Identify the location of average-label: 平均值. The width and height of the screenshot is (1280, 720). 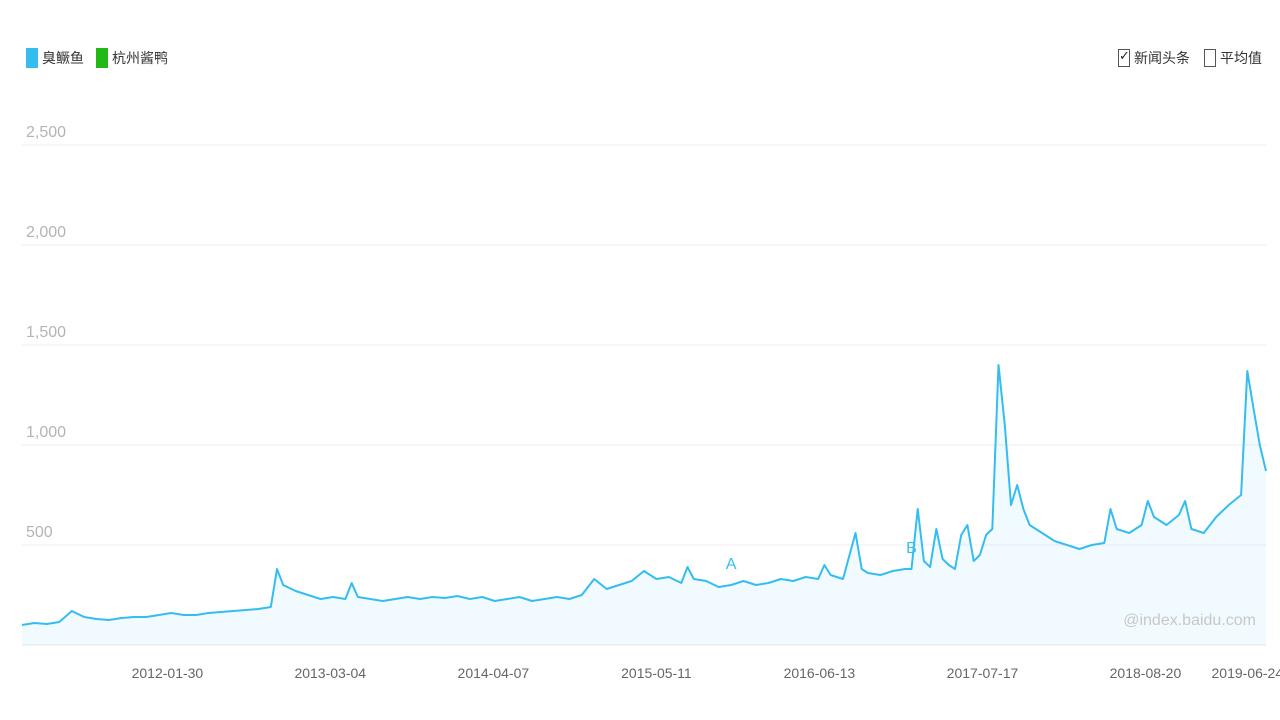
(1241, 59).